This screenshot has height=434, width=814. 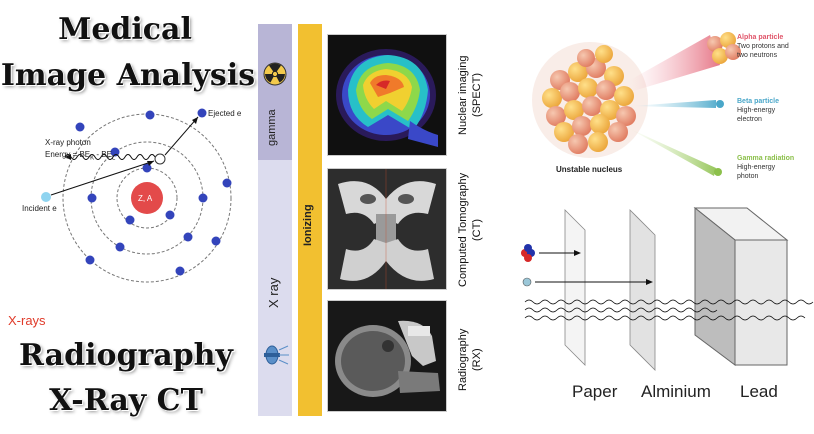 What do you see at coordinates (387, 95) in the screenshot?
I see `spect-image` at bounding box center [387, 95].